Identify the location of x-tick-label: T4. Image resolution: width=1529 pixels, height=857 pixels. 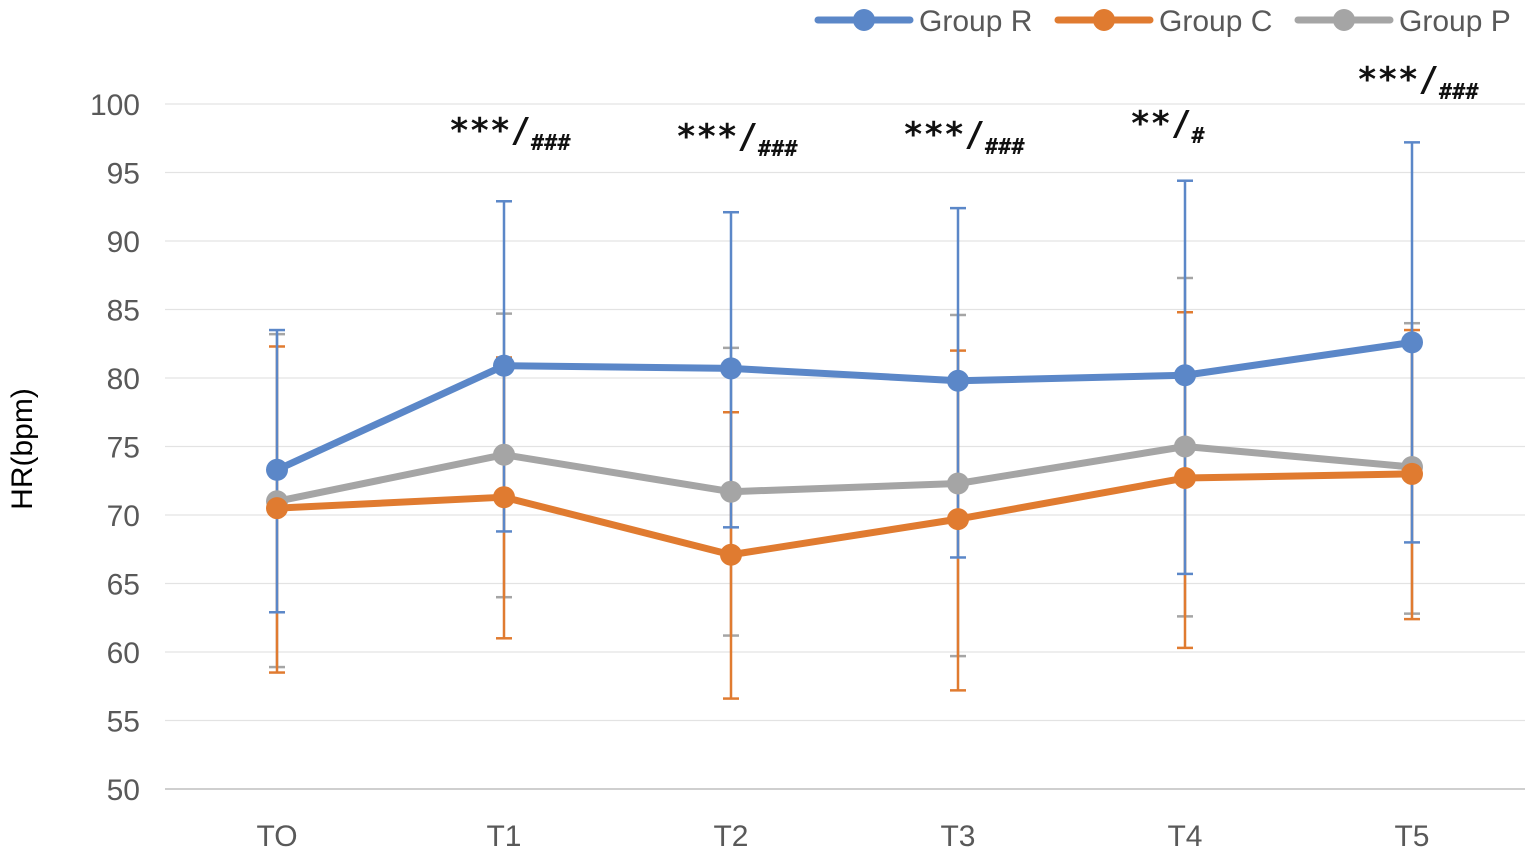
(1184, 836).